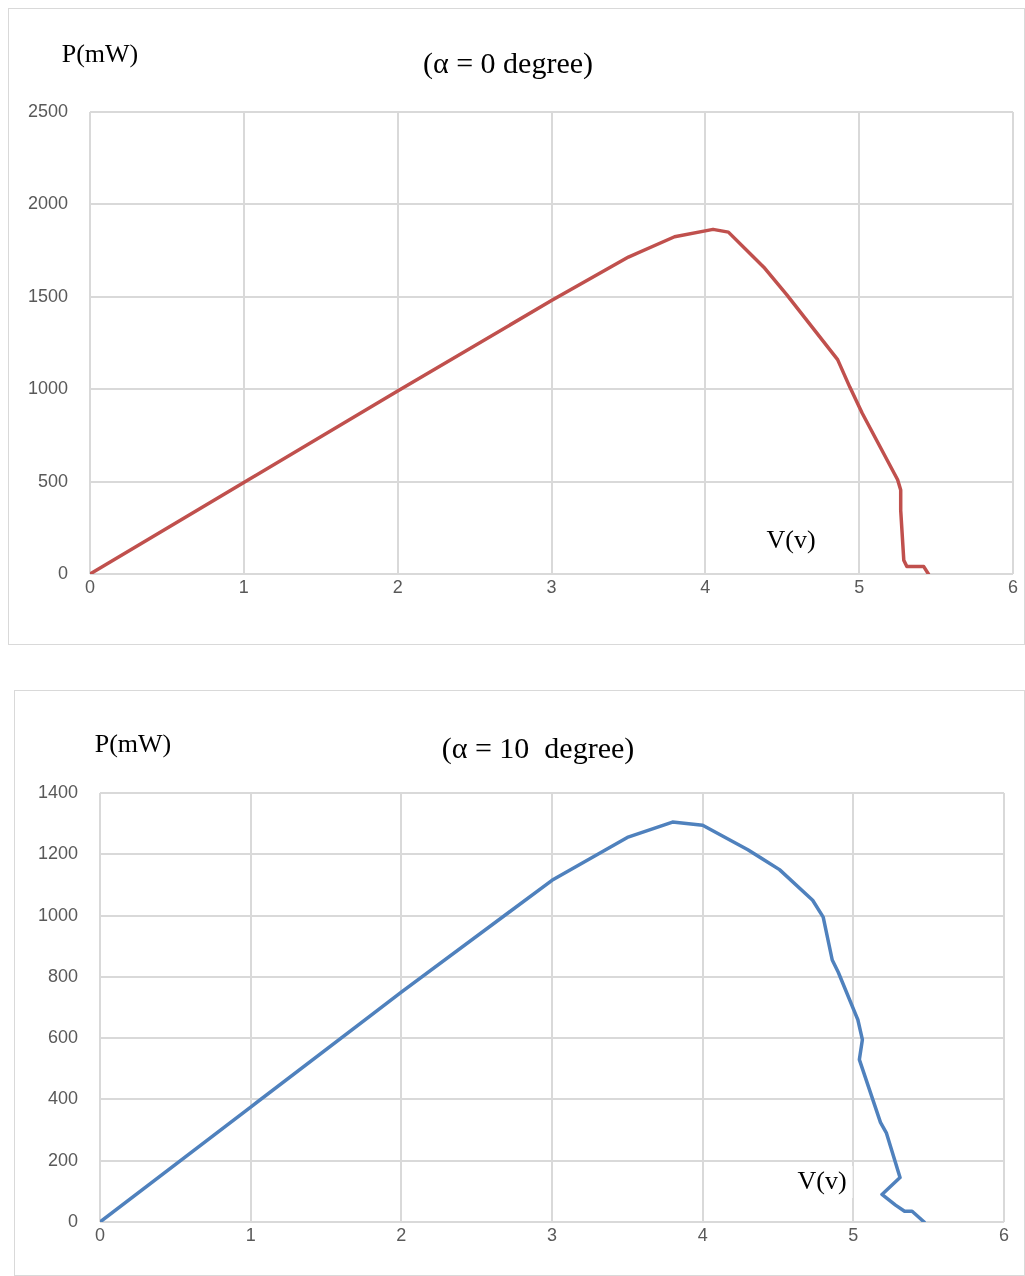 The width and height of the screenshot is (1025, 1276). What do you see at coordinates (62, 975) in the screenshot?
I see `y-tick-label: 800` at bounding box center [62, 975].